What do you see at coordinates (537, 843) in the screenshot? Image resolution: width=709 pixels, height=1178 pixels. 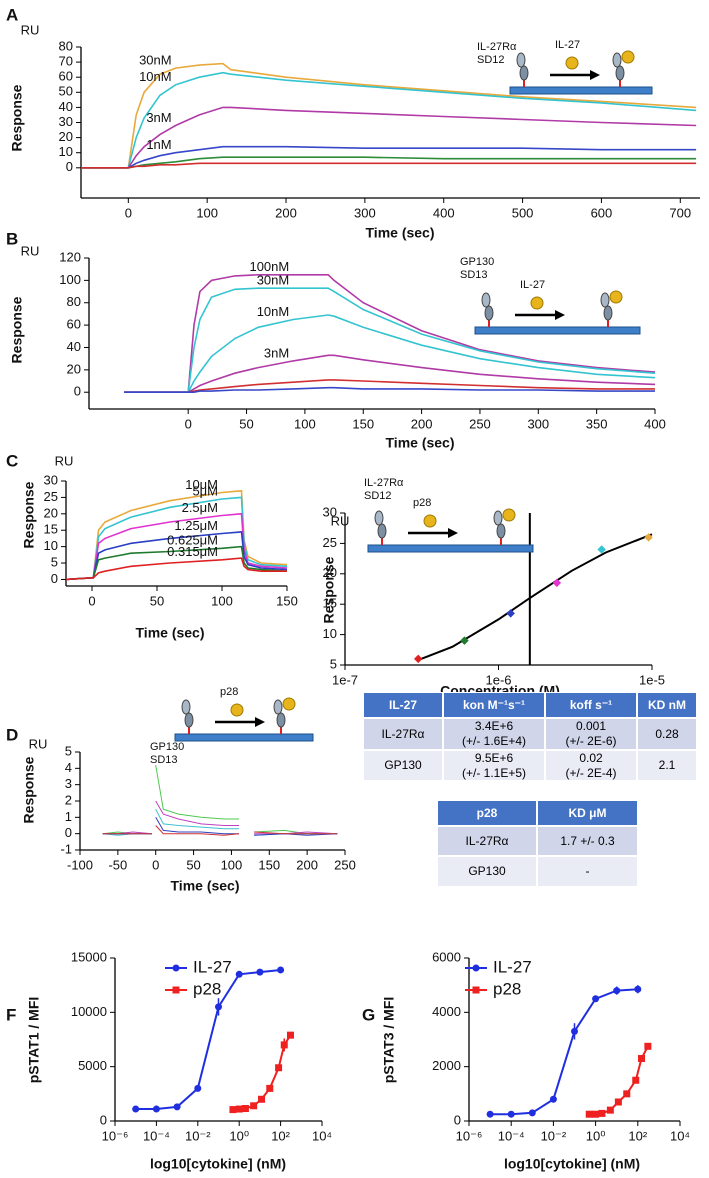 I see `table: p28 KD μM IL-27Rα 1.7 +/- 0.3 GP130 -` at bounding box center [537, 843].